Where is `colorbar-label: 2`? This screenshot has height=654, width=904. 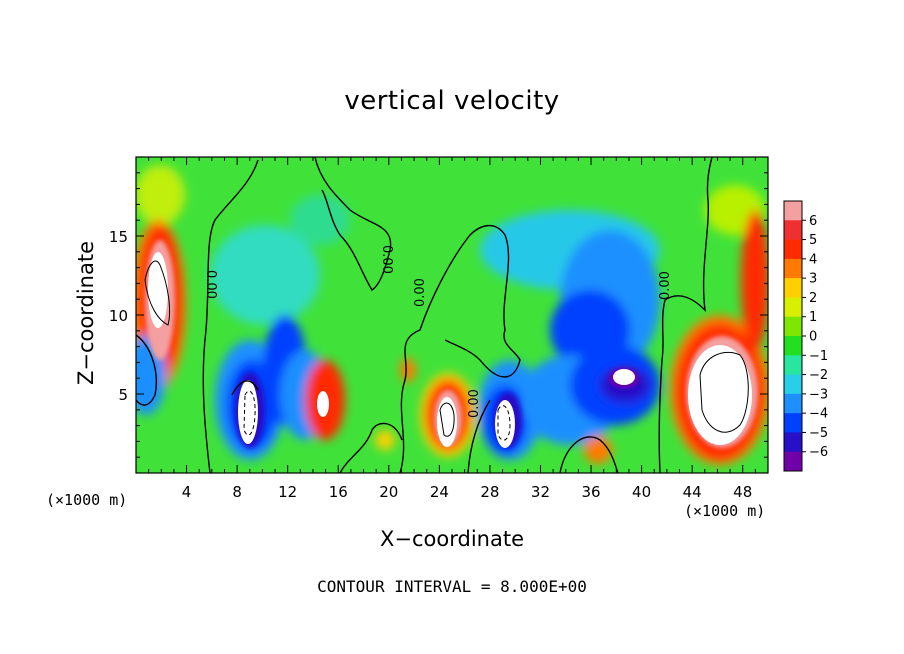
colorbar-label: 2 is located at coordinates (813, 298).